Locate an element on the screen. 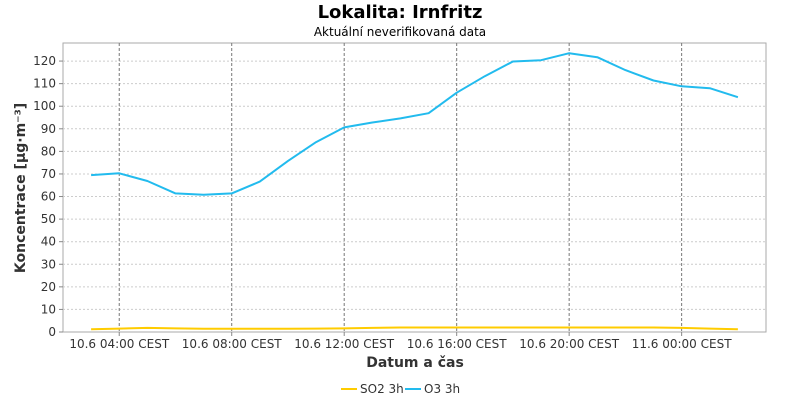 This screenshot has width=800, height=400. y-axis-ticks: 0 10 20 30 40 50 60 70 80 90 100 110 120 is located at coordinates (48, 196).